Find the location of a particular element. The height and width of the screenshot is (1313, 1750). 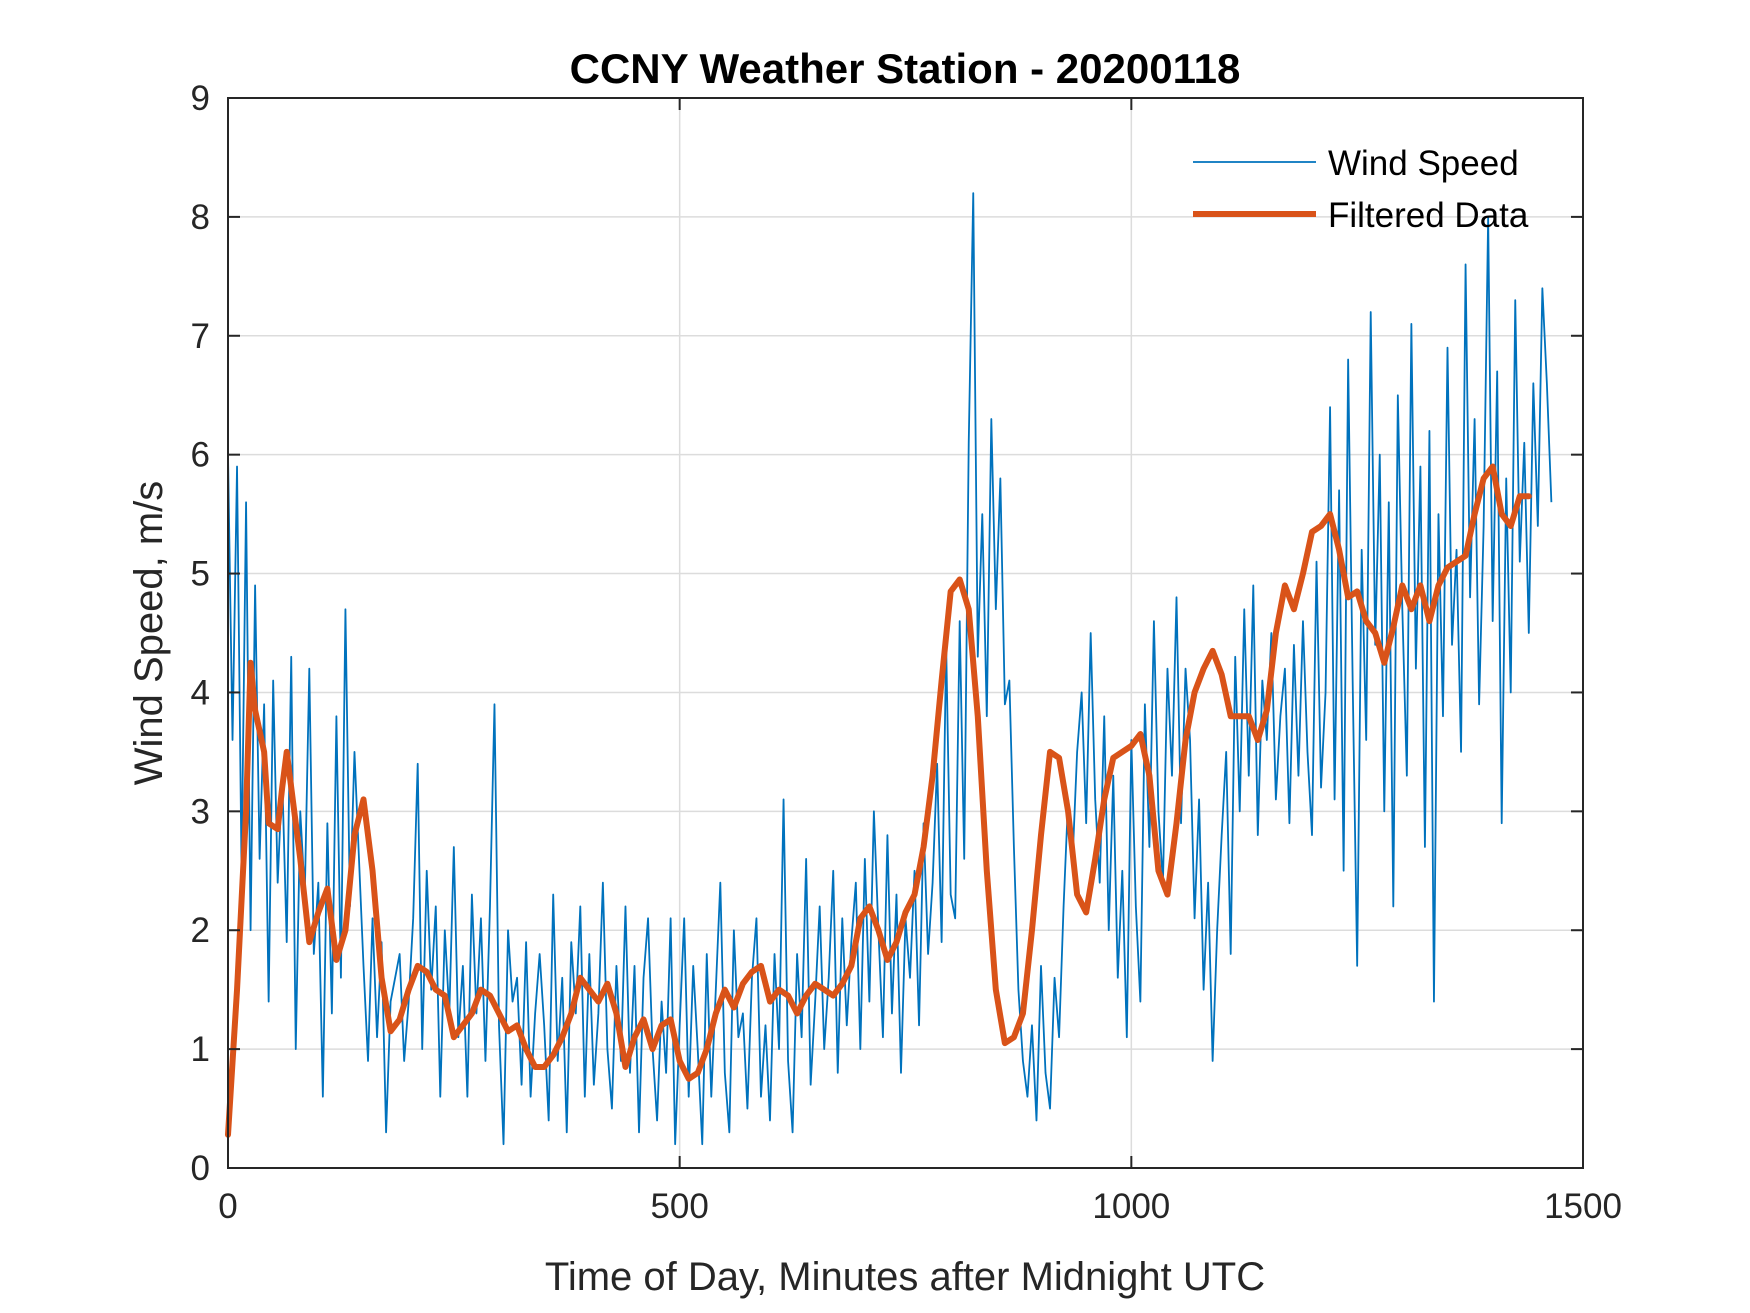

y-tick-label: 2 is located at coordinates (200, 930).